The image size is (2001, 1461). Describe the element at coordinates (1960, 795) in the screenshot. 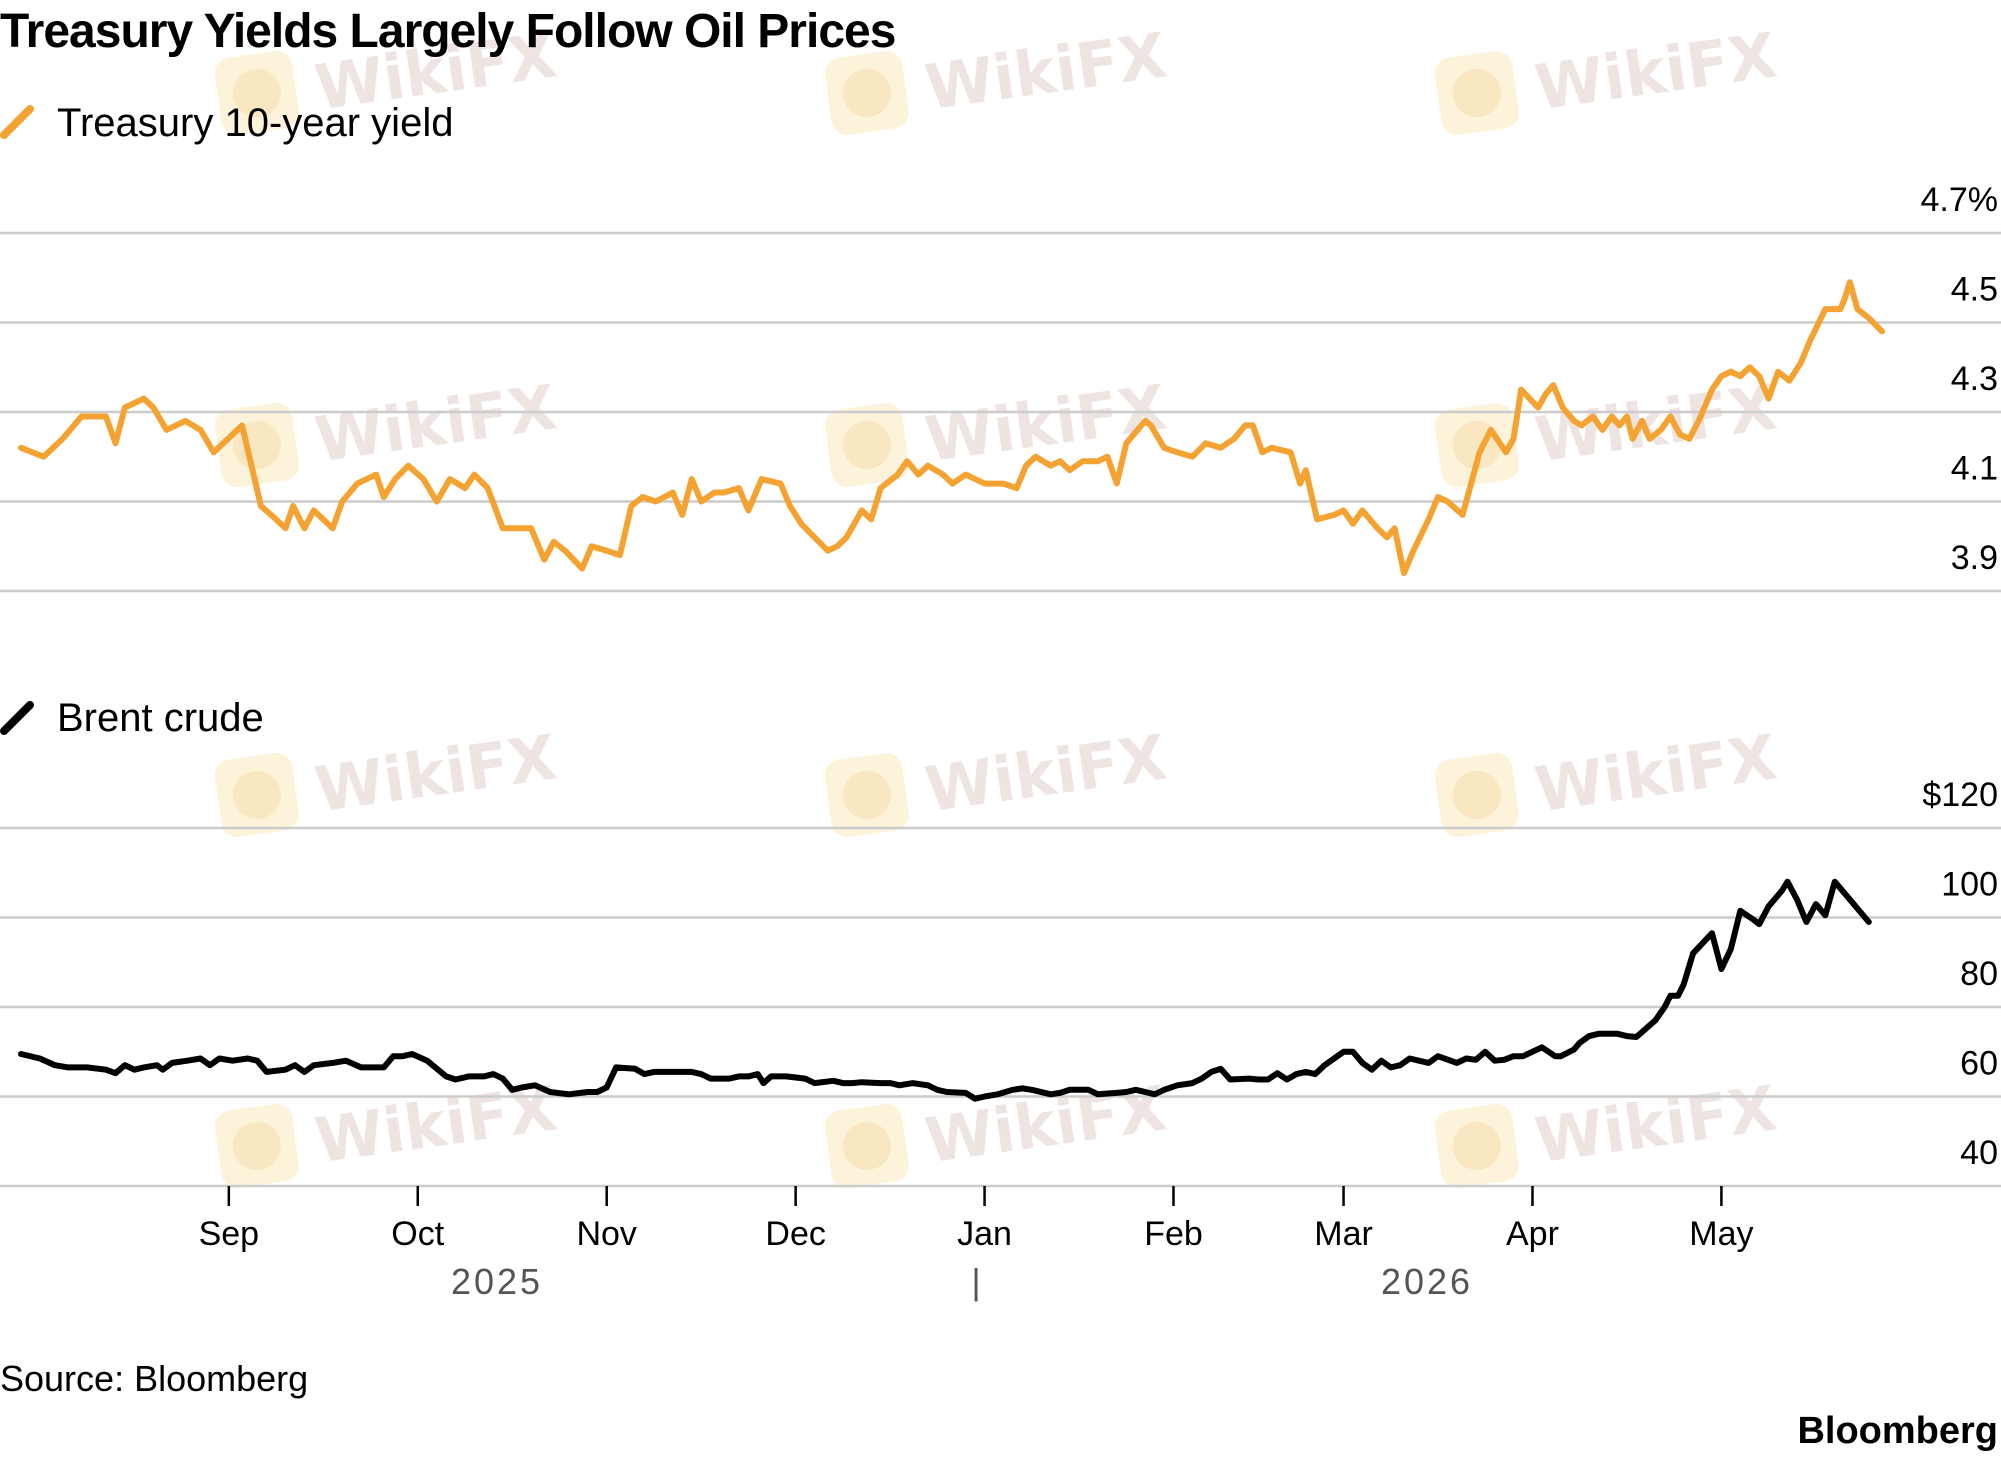

I see `y-tick-label: $120` at that location.